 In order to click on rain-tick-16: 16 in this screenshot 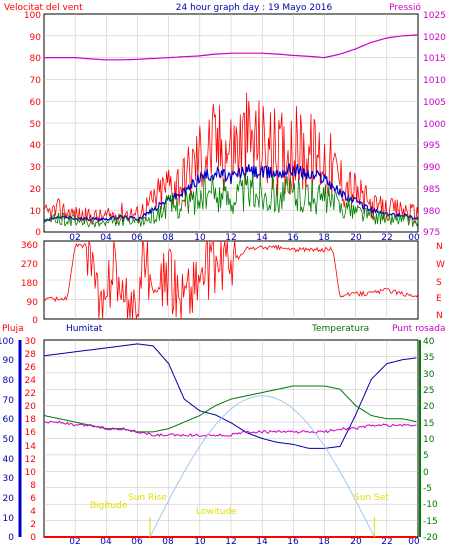, I will do `click(31, 433)`.